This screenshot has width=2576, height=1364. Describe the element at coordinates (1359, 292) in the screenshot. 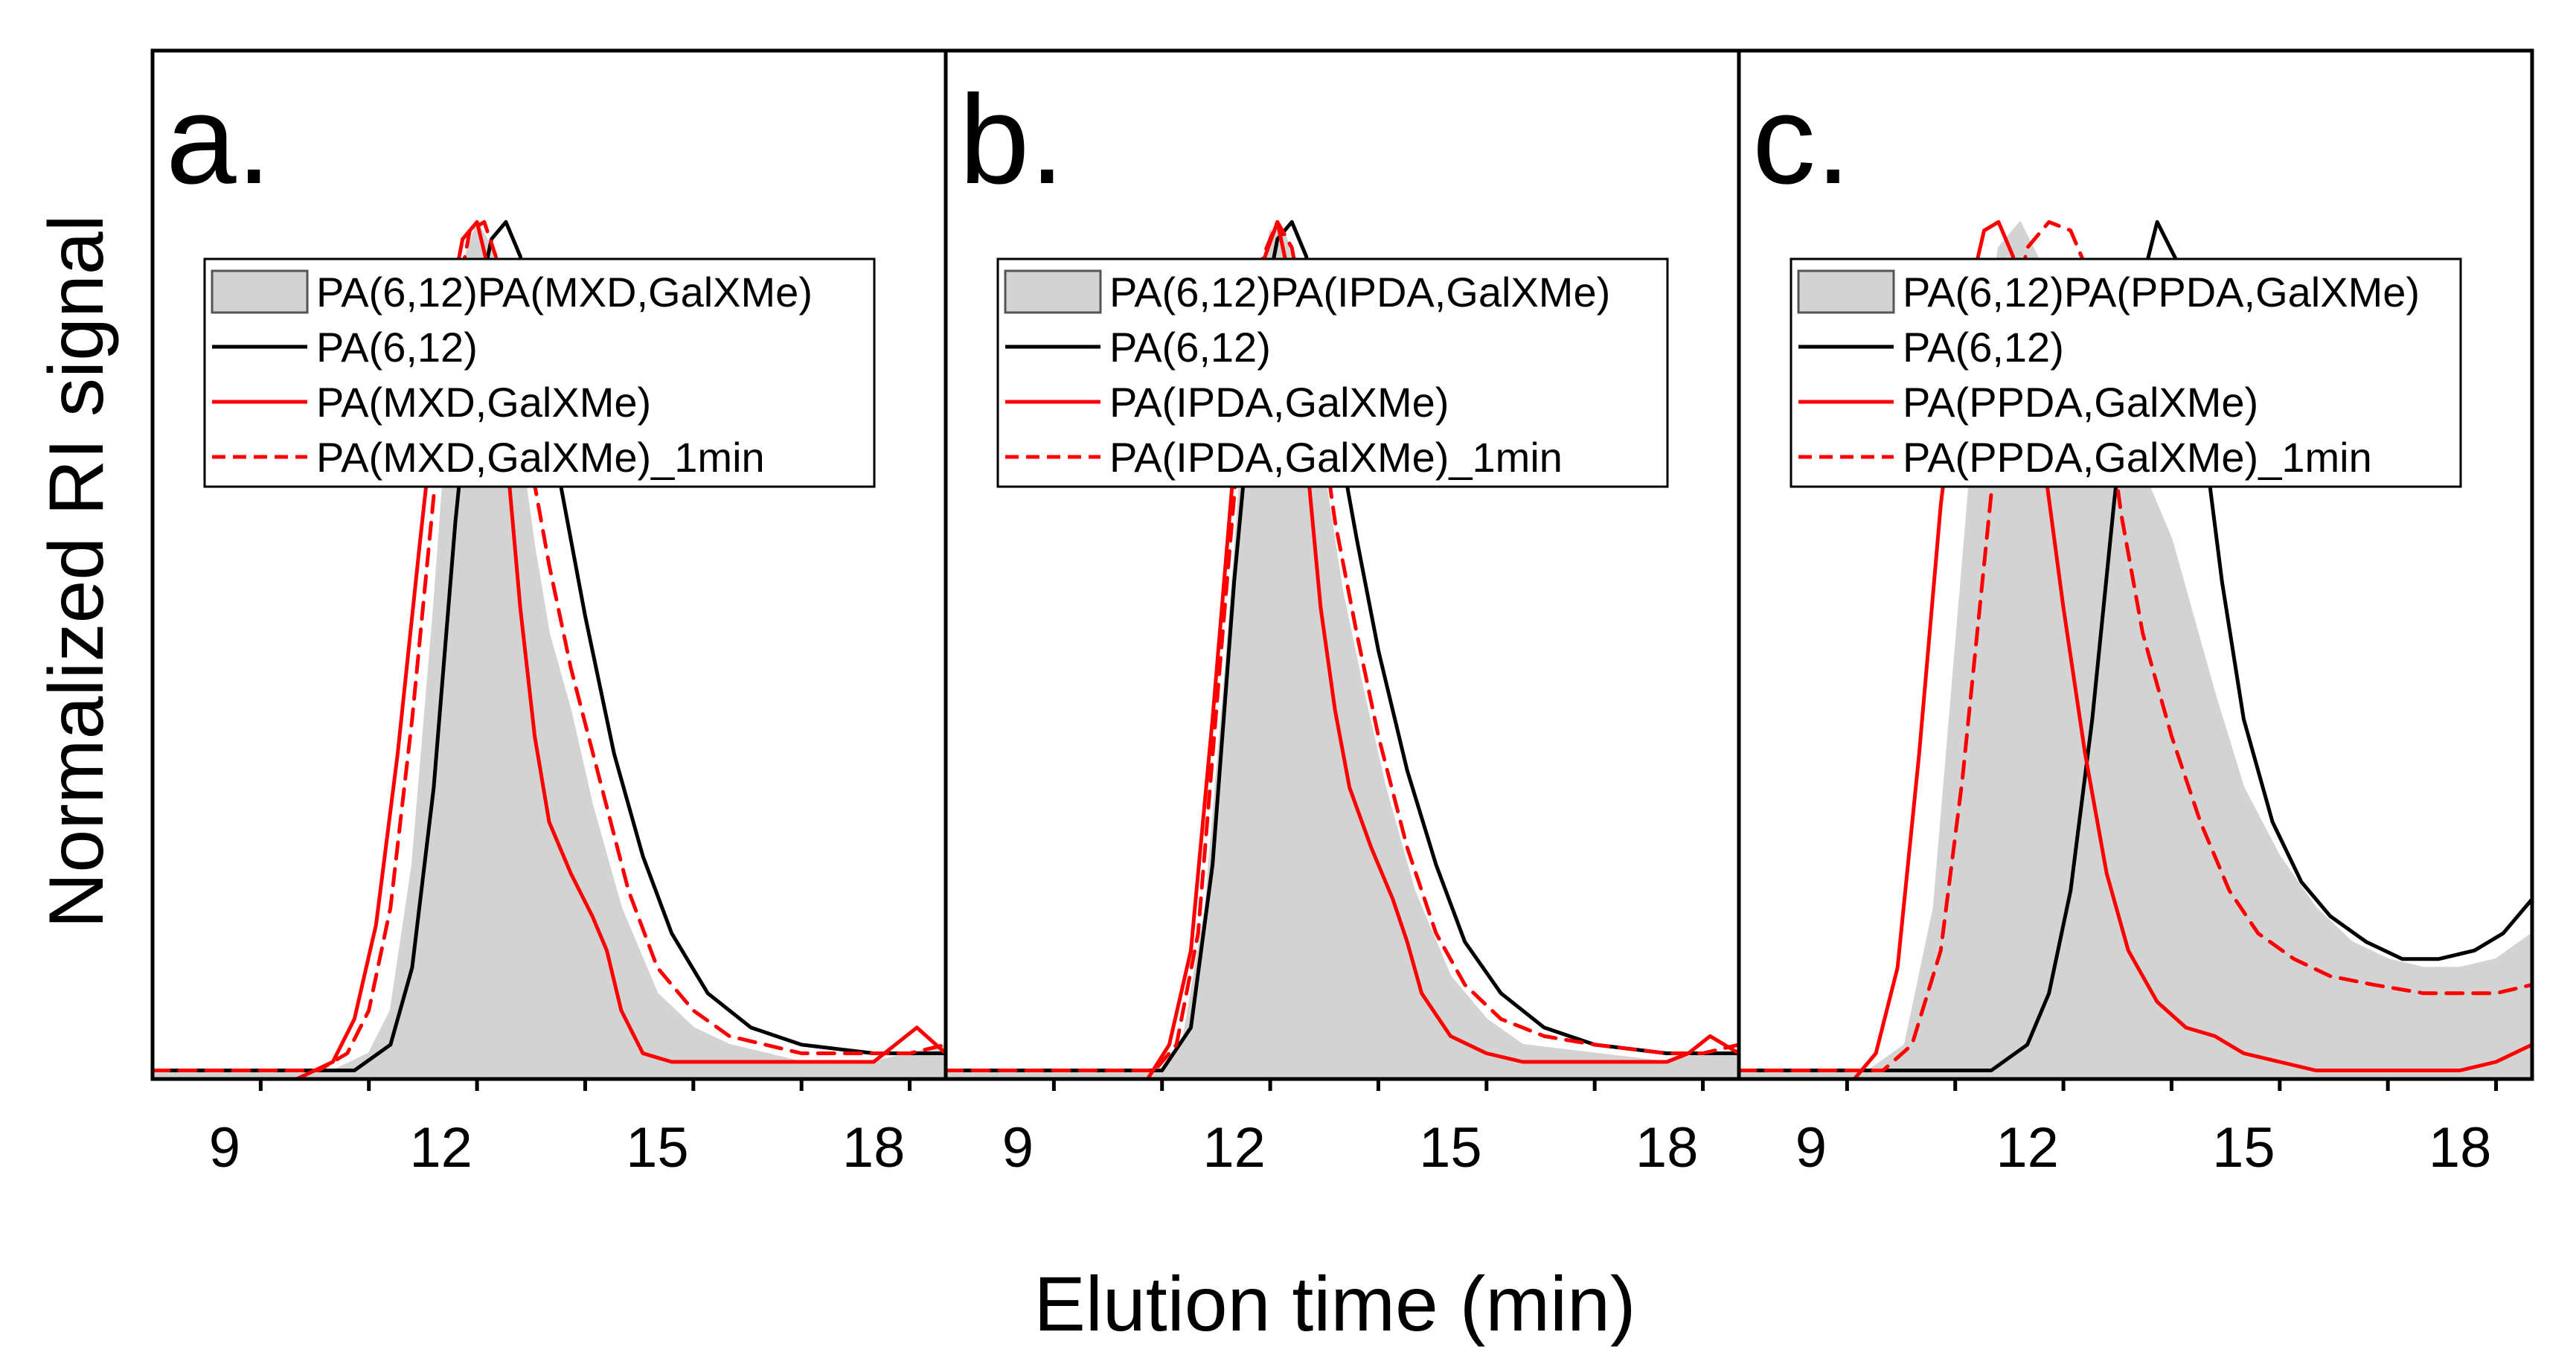

I see `legend-entry-label: PA(6,12)PA(IPDA,GalXMe)` at that location.